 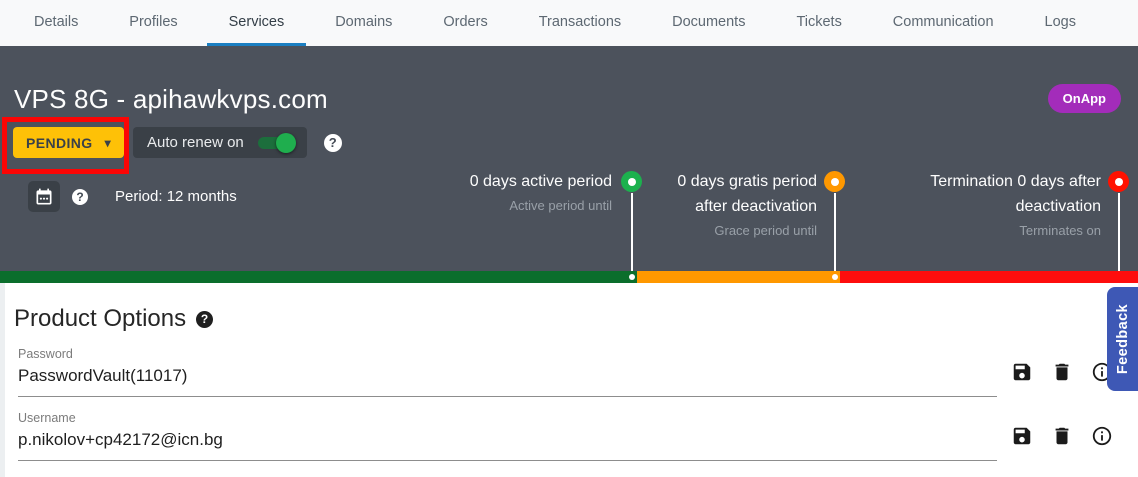 I want to click on milestone-marker-red, so click(x=1118, y=181).